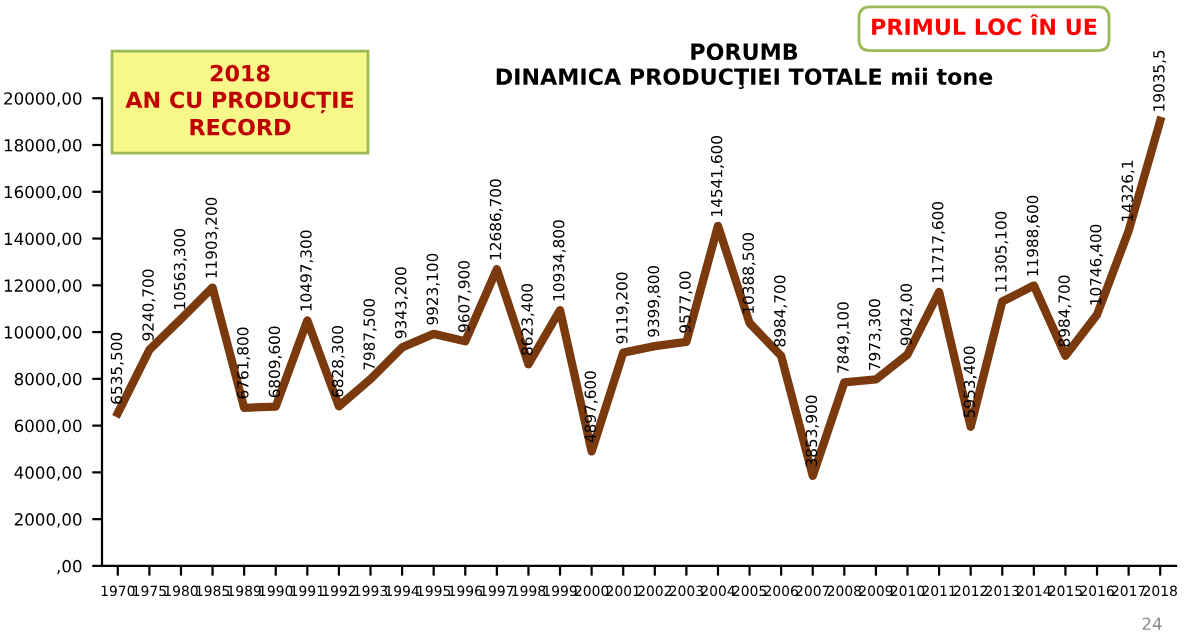 The width and height of the screenshot is (1200, 638). What do you see at coordinates (43, 333) in the screenshot?
I see `y-tick-label: 10000,00` at bounding box center [43, 333].